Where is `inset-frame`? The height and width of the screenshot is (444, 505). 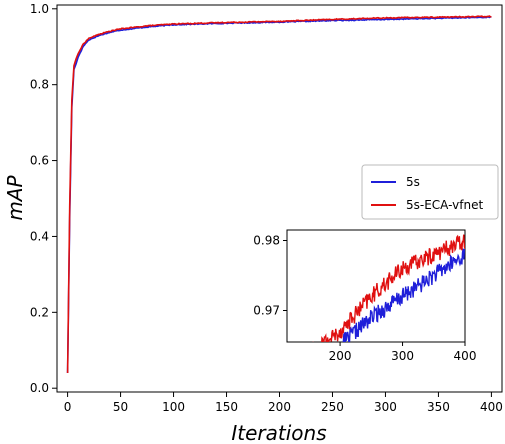 inset-frame is located at coordinates (376, 286).